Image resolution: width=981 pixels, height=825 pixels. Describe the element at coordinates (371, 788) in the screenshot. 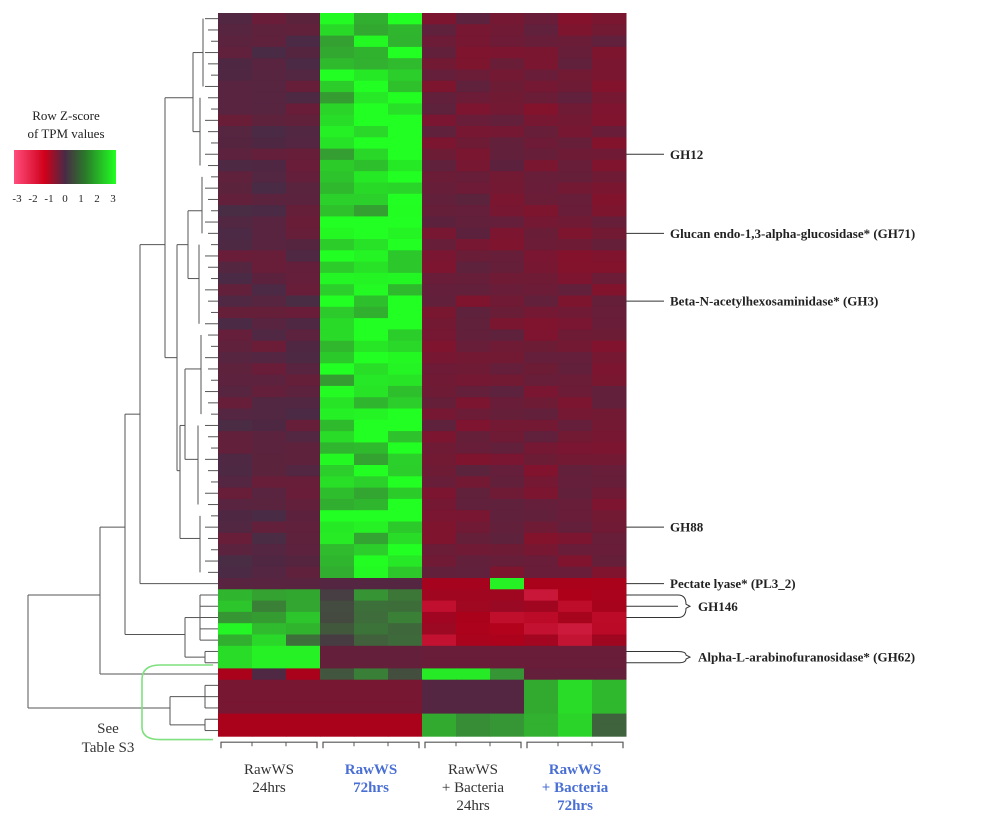

I see `column-label: 72hrs` at that location.